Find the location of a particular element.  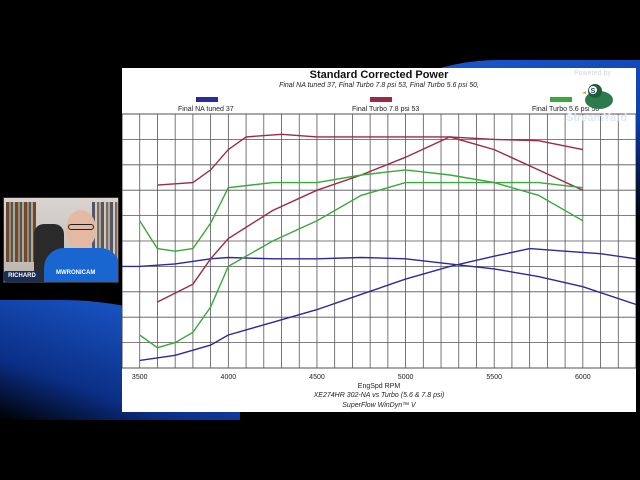

x-tick-label: 5500 is located at coordinates (494, 377).